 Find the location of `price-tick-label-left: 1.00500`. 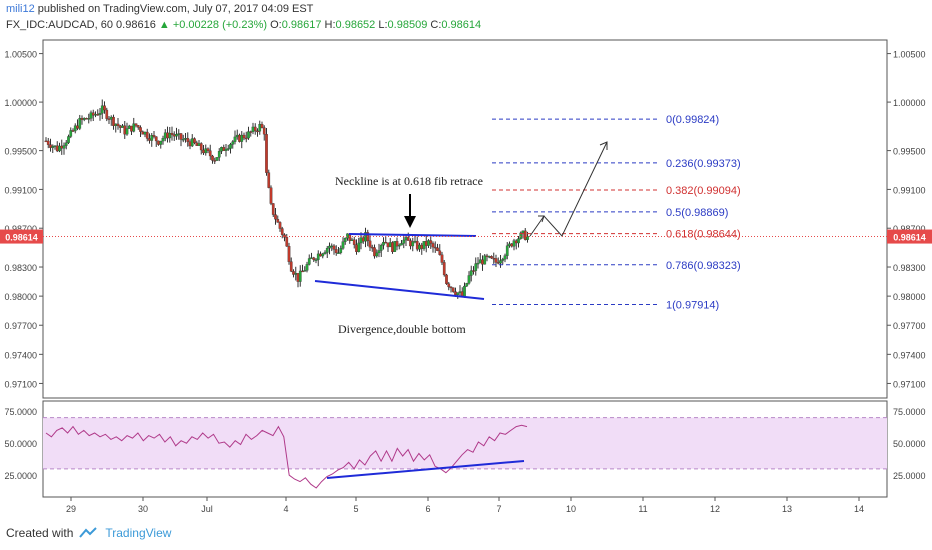

price-tick-label-left: 1.00500 is located at coordinates (20, 55).